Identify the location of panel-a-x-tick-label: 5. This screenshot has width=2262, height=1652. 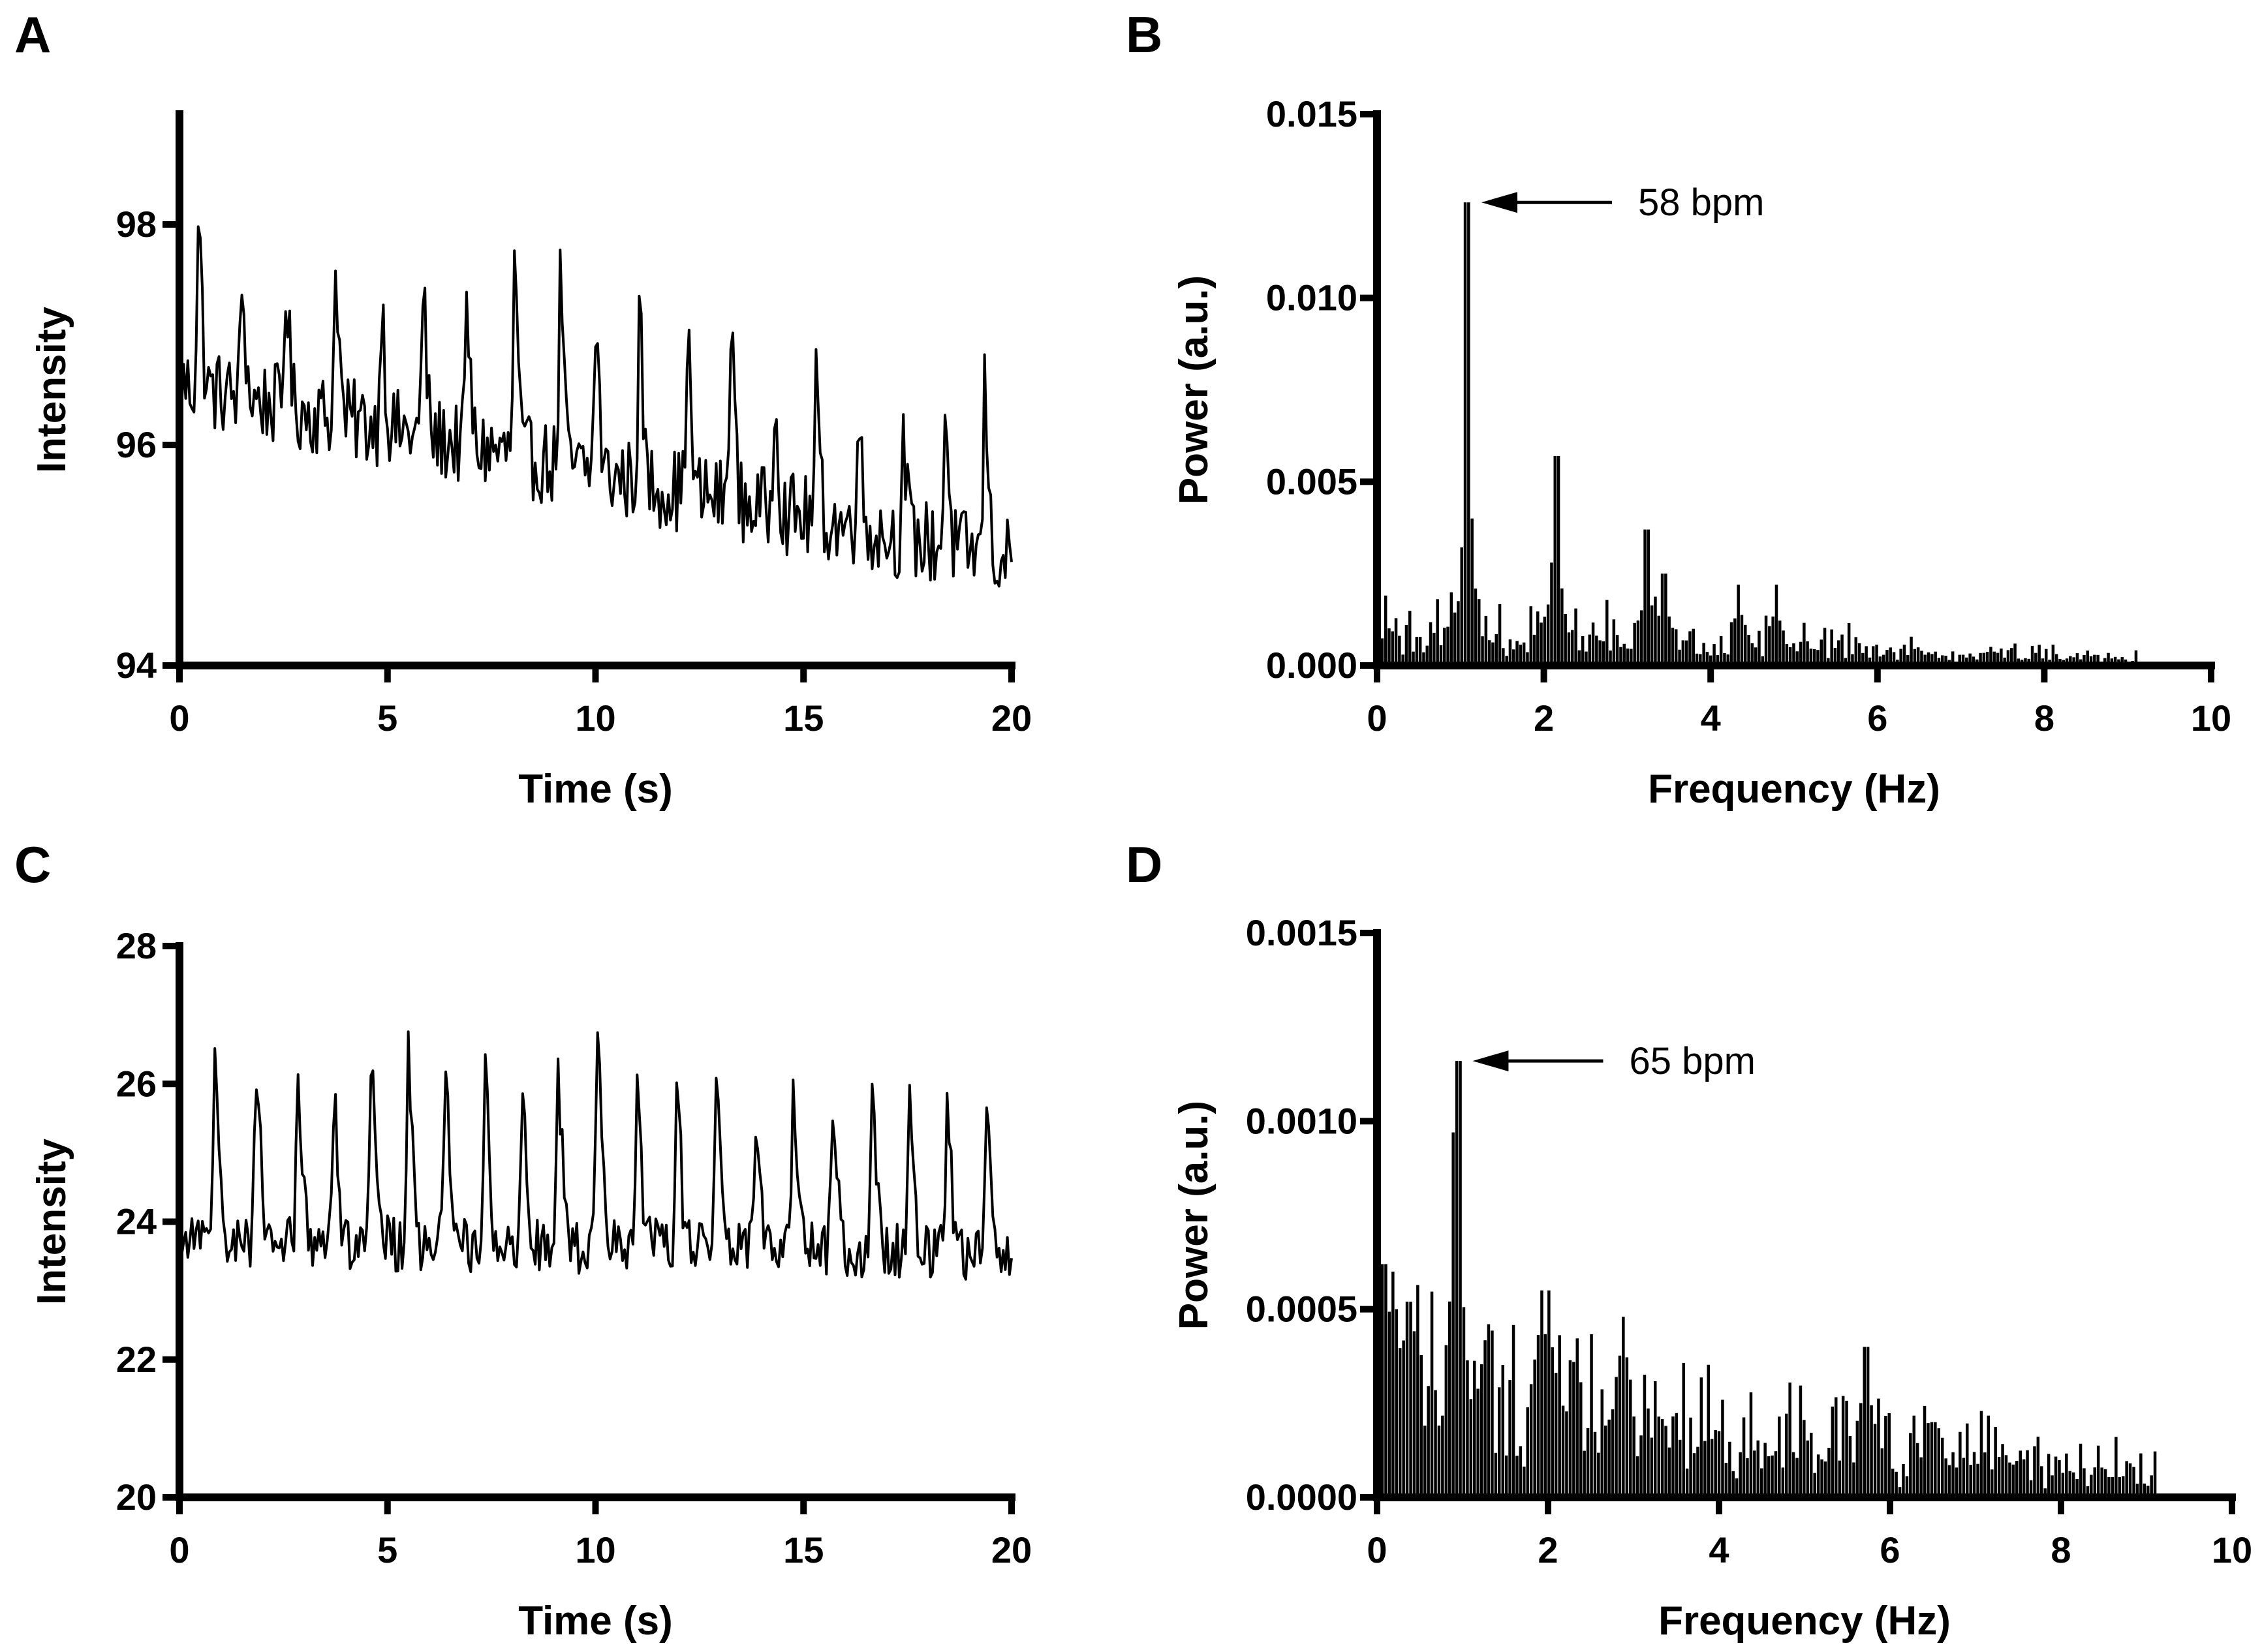
(387, 718).